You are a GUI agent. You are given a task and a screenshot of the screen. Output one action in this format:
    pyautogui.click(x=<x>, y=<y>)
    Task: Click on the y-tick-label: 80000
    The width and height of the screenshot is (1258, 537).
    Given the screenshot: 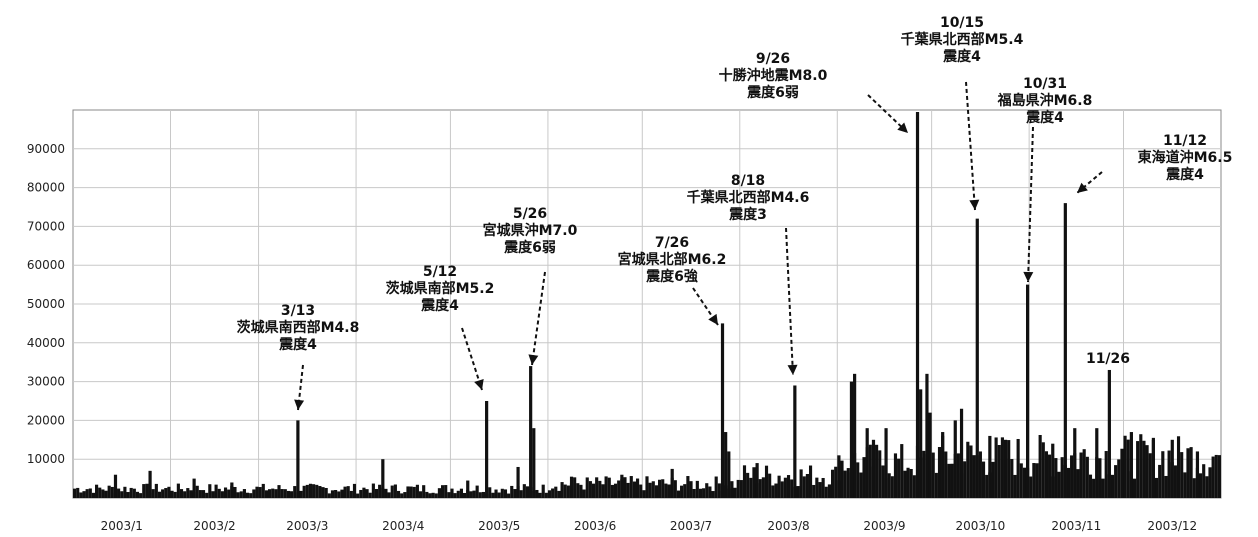 What is the action you would take?
    pyautogui.click(x=46, y=188)
    